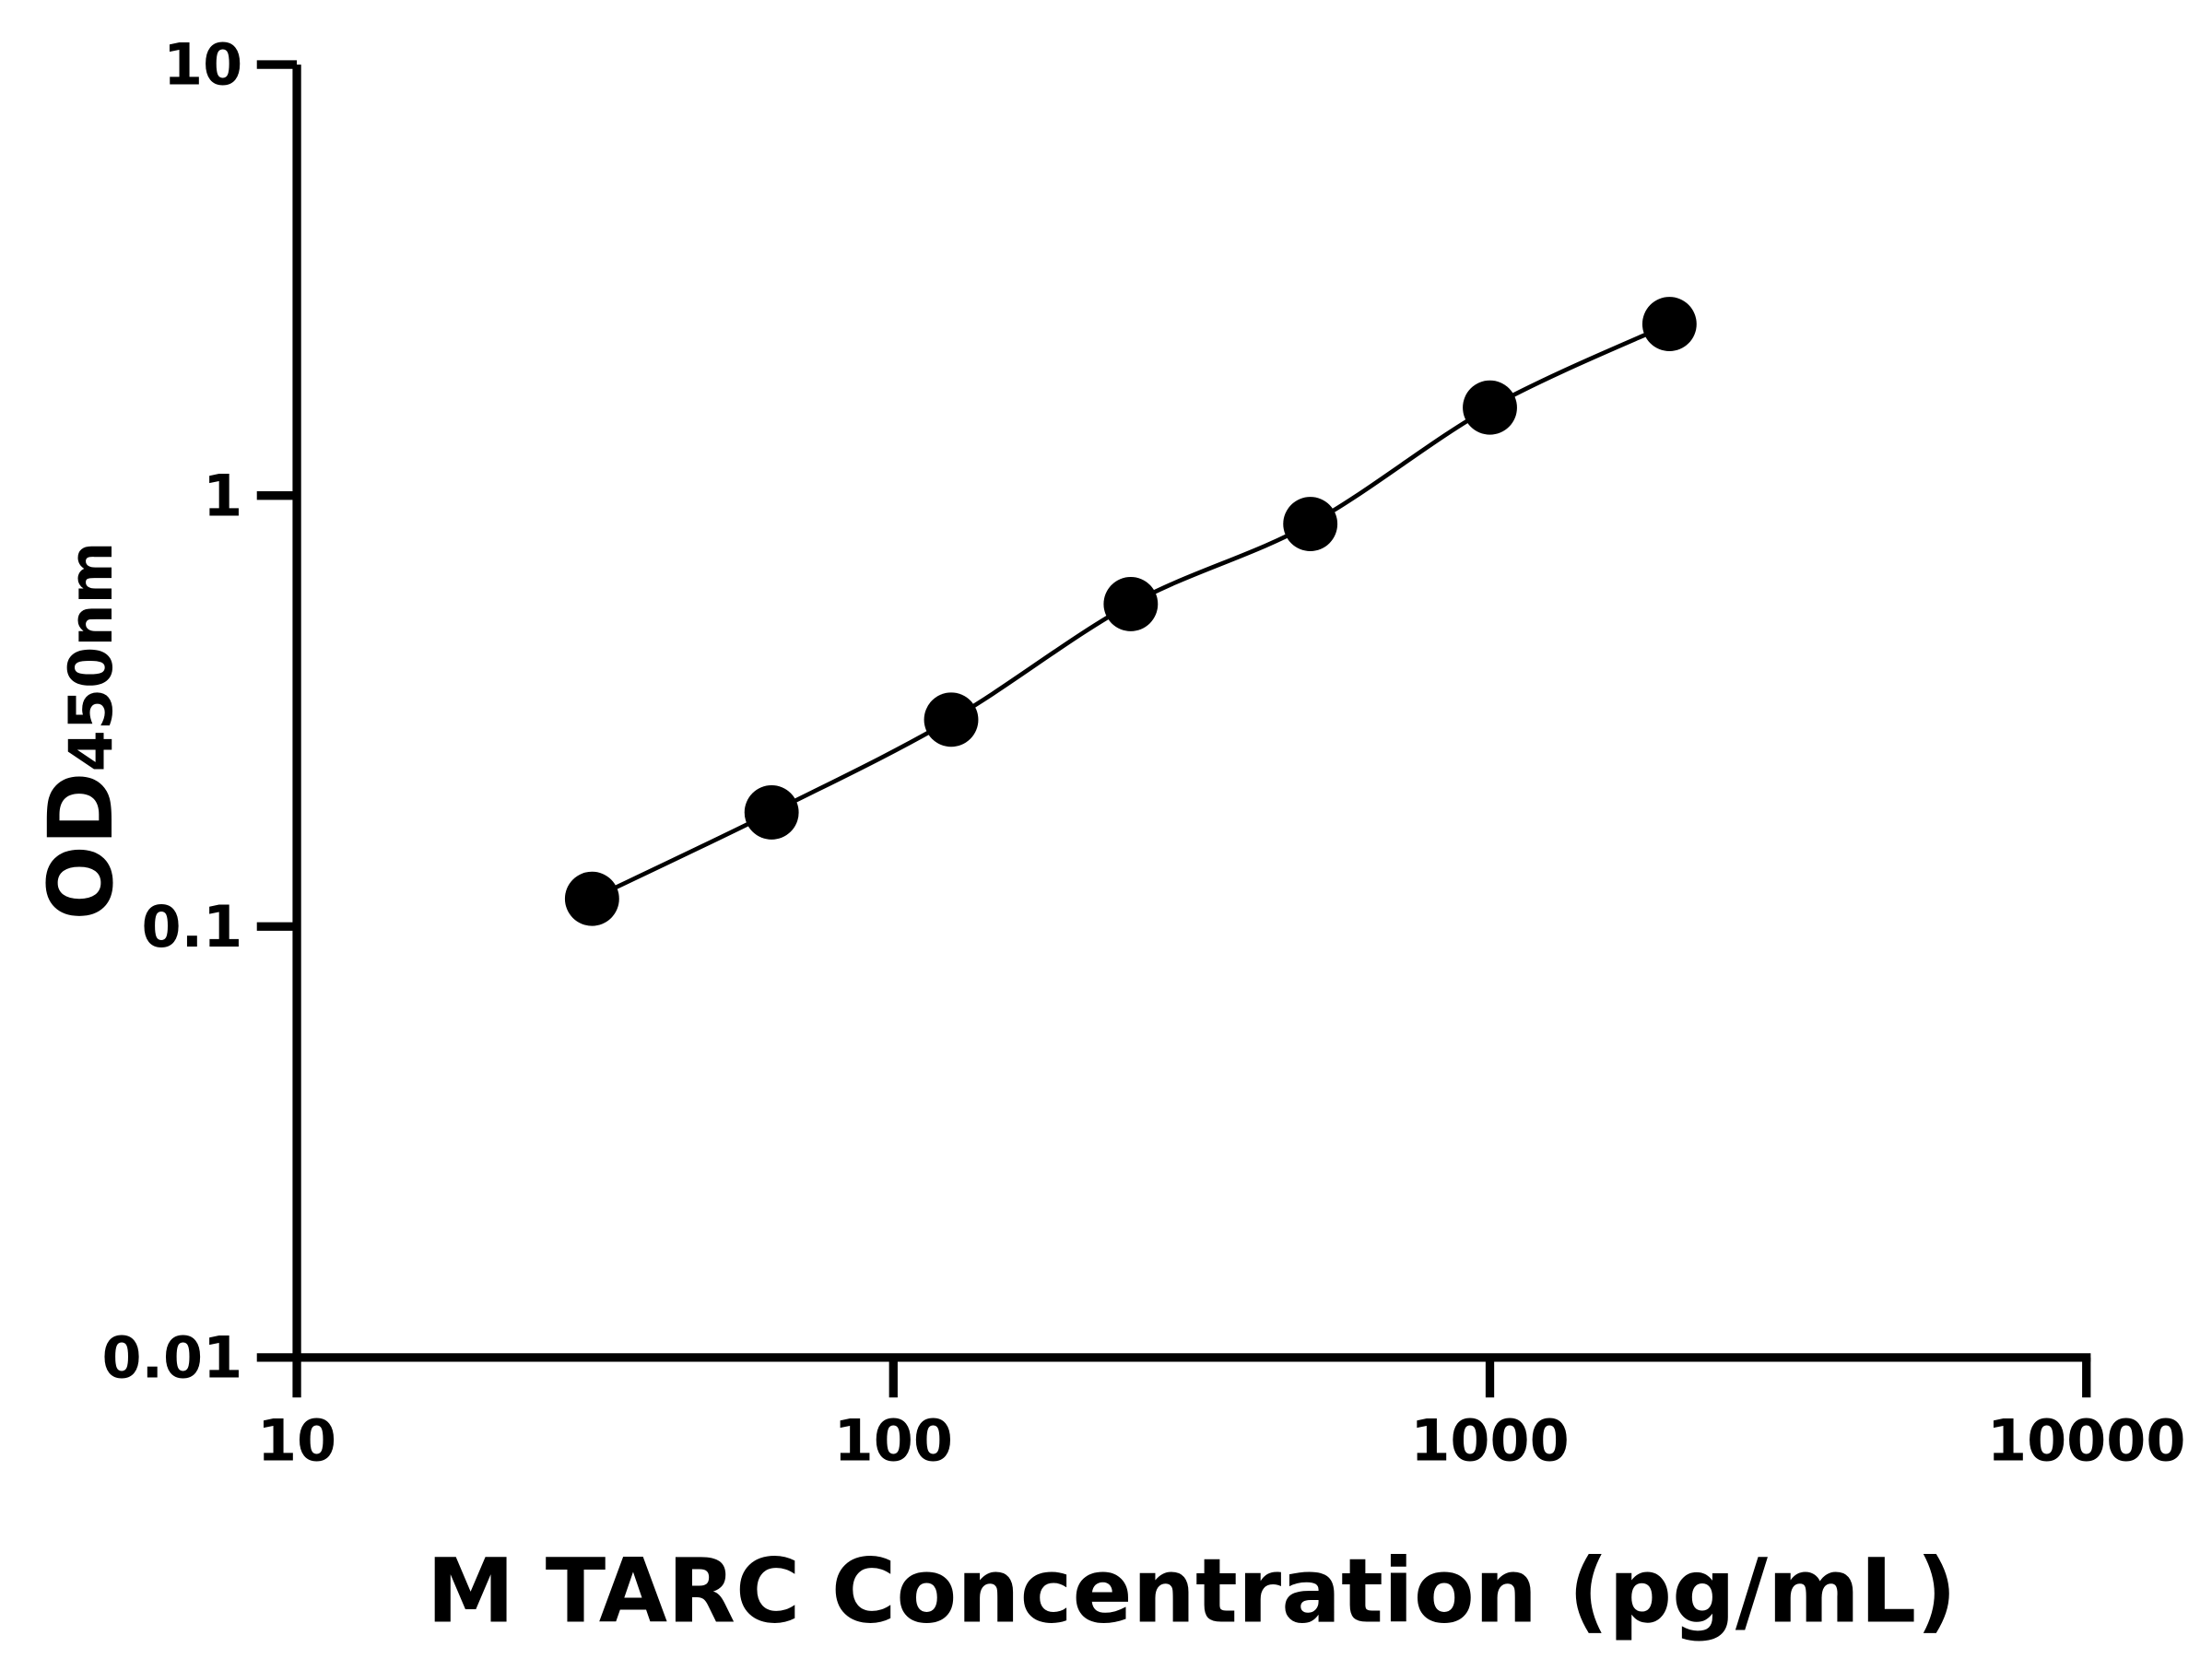  Describe the element at coordinates (192, 927) in the screenshot. I see `y-tick-label: 0.1` at that location.